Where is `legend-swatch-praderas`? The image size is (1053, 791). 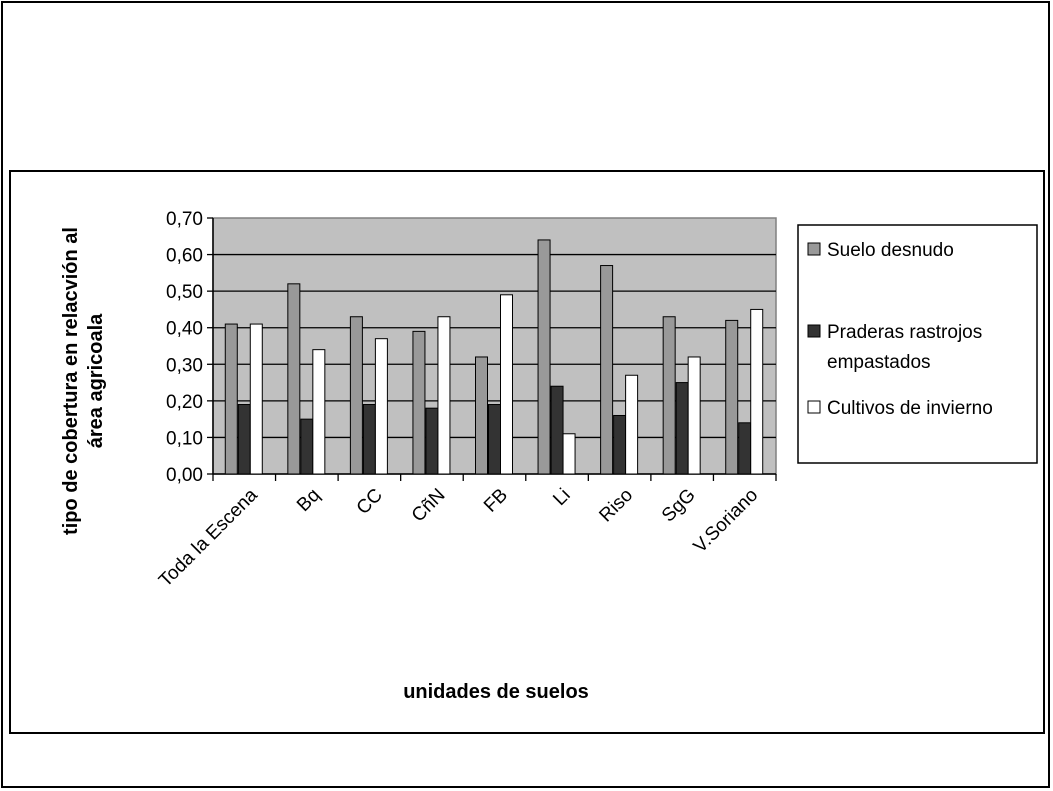
legend-swatch-praderas is located at coordinates (814, 331).